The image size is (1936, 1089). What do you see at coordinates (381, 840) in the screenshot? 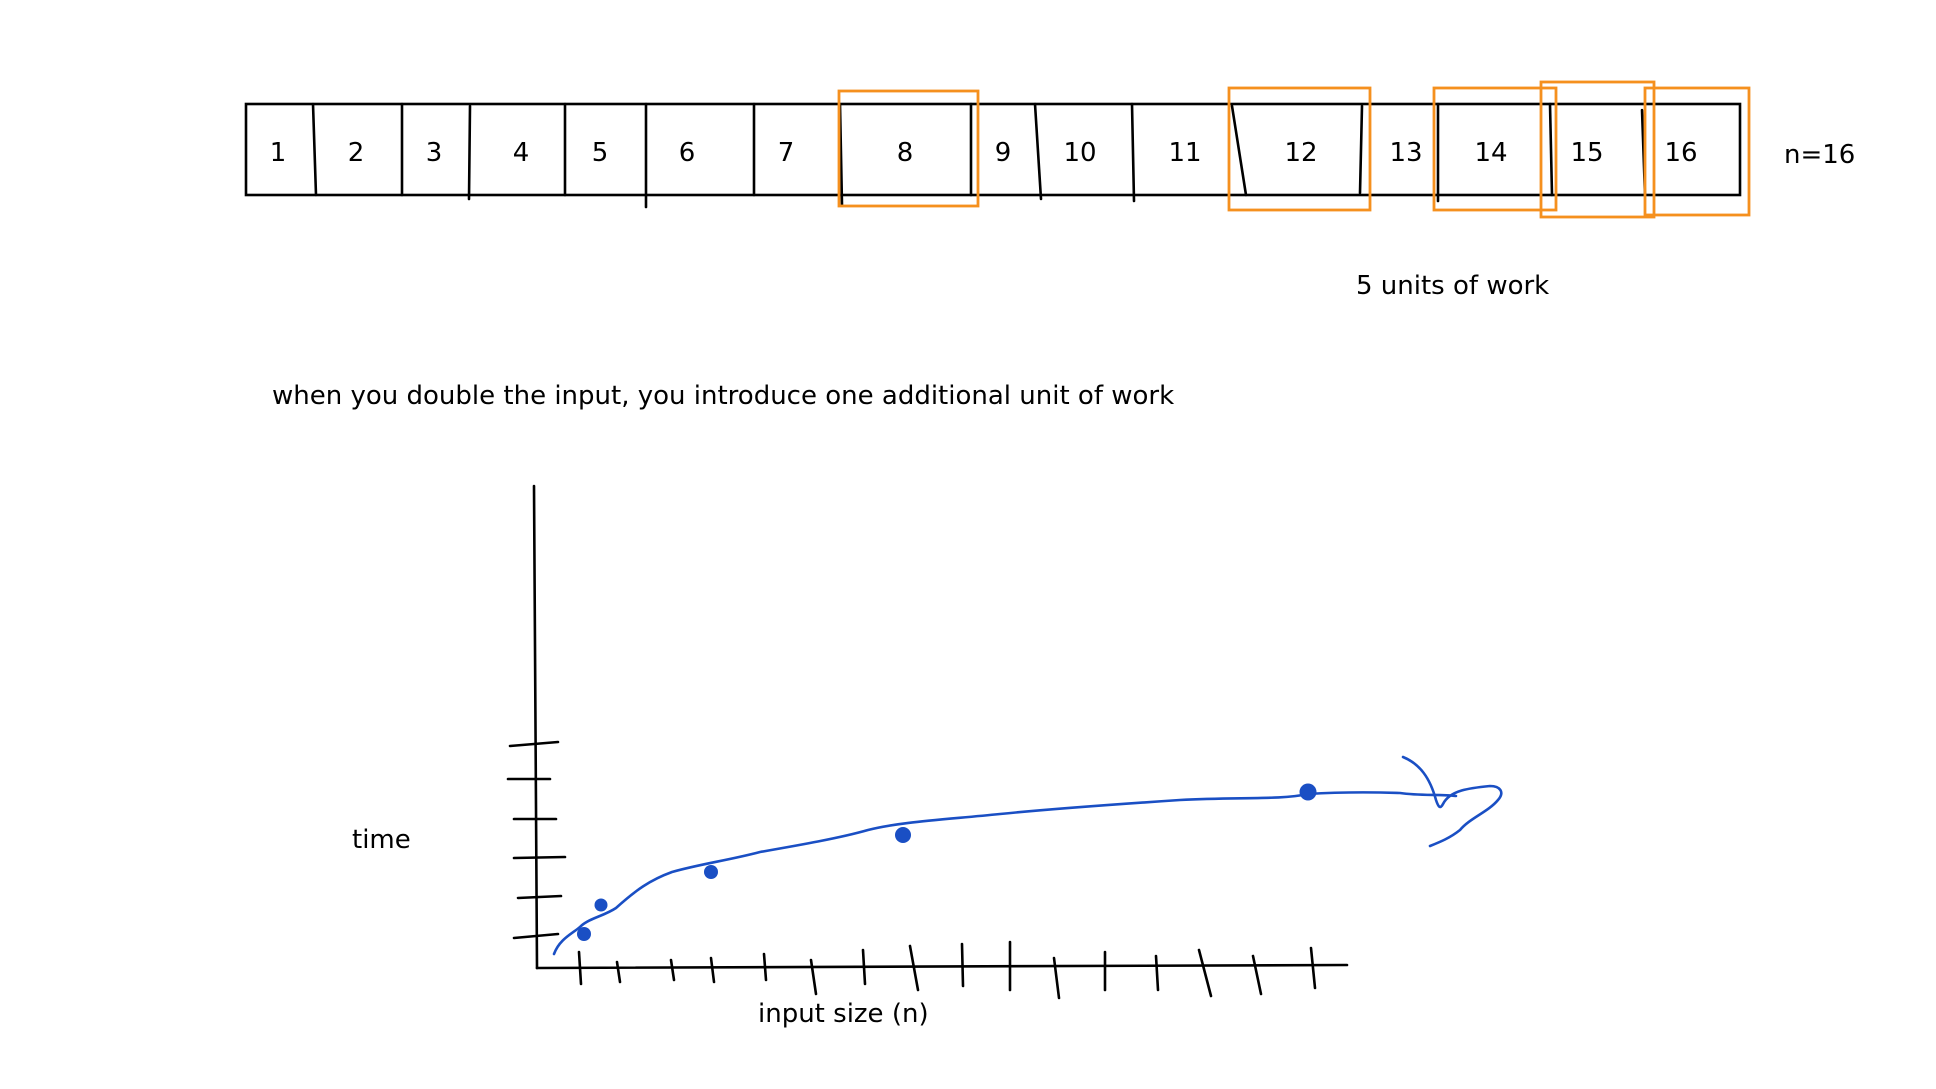
I see `y-axis-label: time` at bounding box center [381, 840].